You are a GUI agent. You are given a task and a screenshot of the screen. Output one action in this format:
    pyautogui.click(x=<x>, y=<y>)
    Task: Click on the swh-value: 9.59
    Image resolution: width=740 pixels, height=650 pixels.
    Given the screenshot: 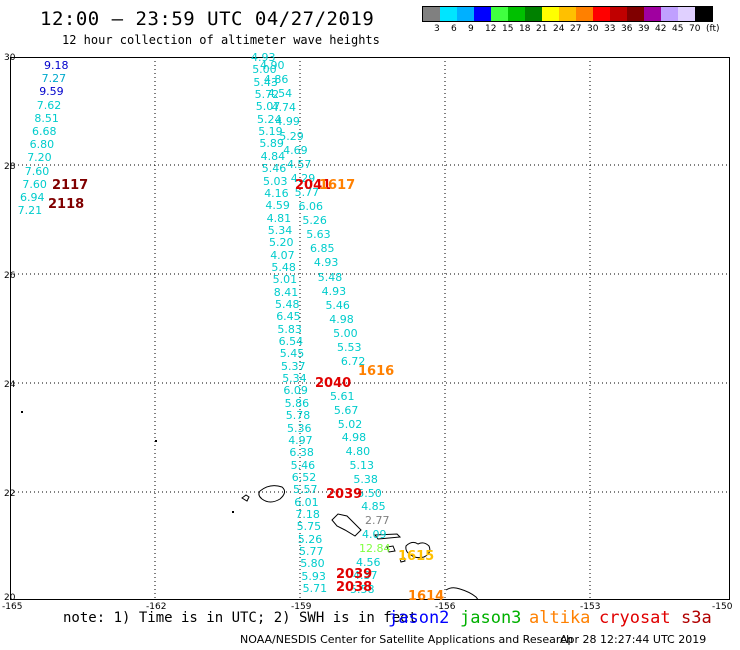 What is the action you would take?
    pyautogui.click(x=51, y=92)
    